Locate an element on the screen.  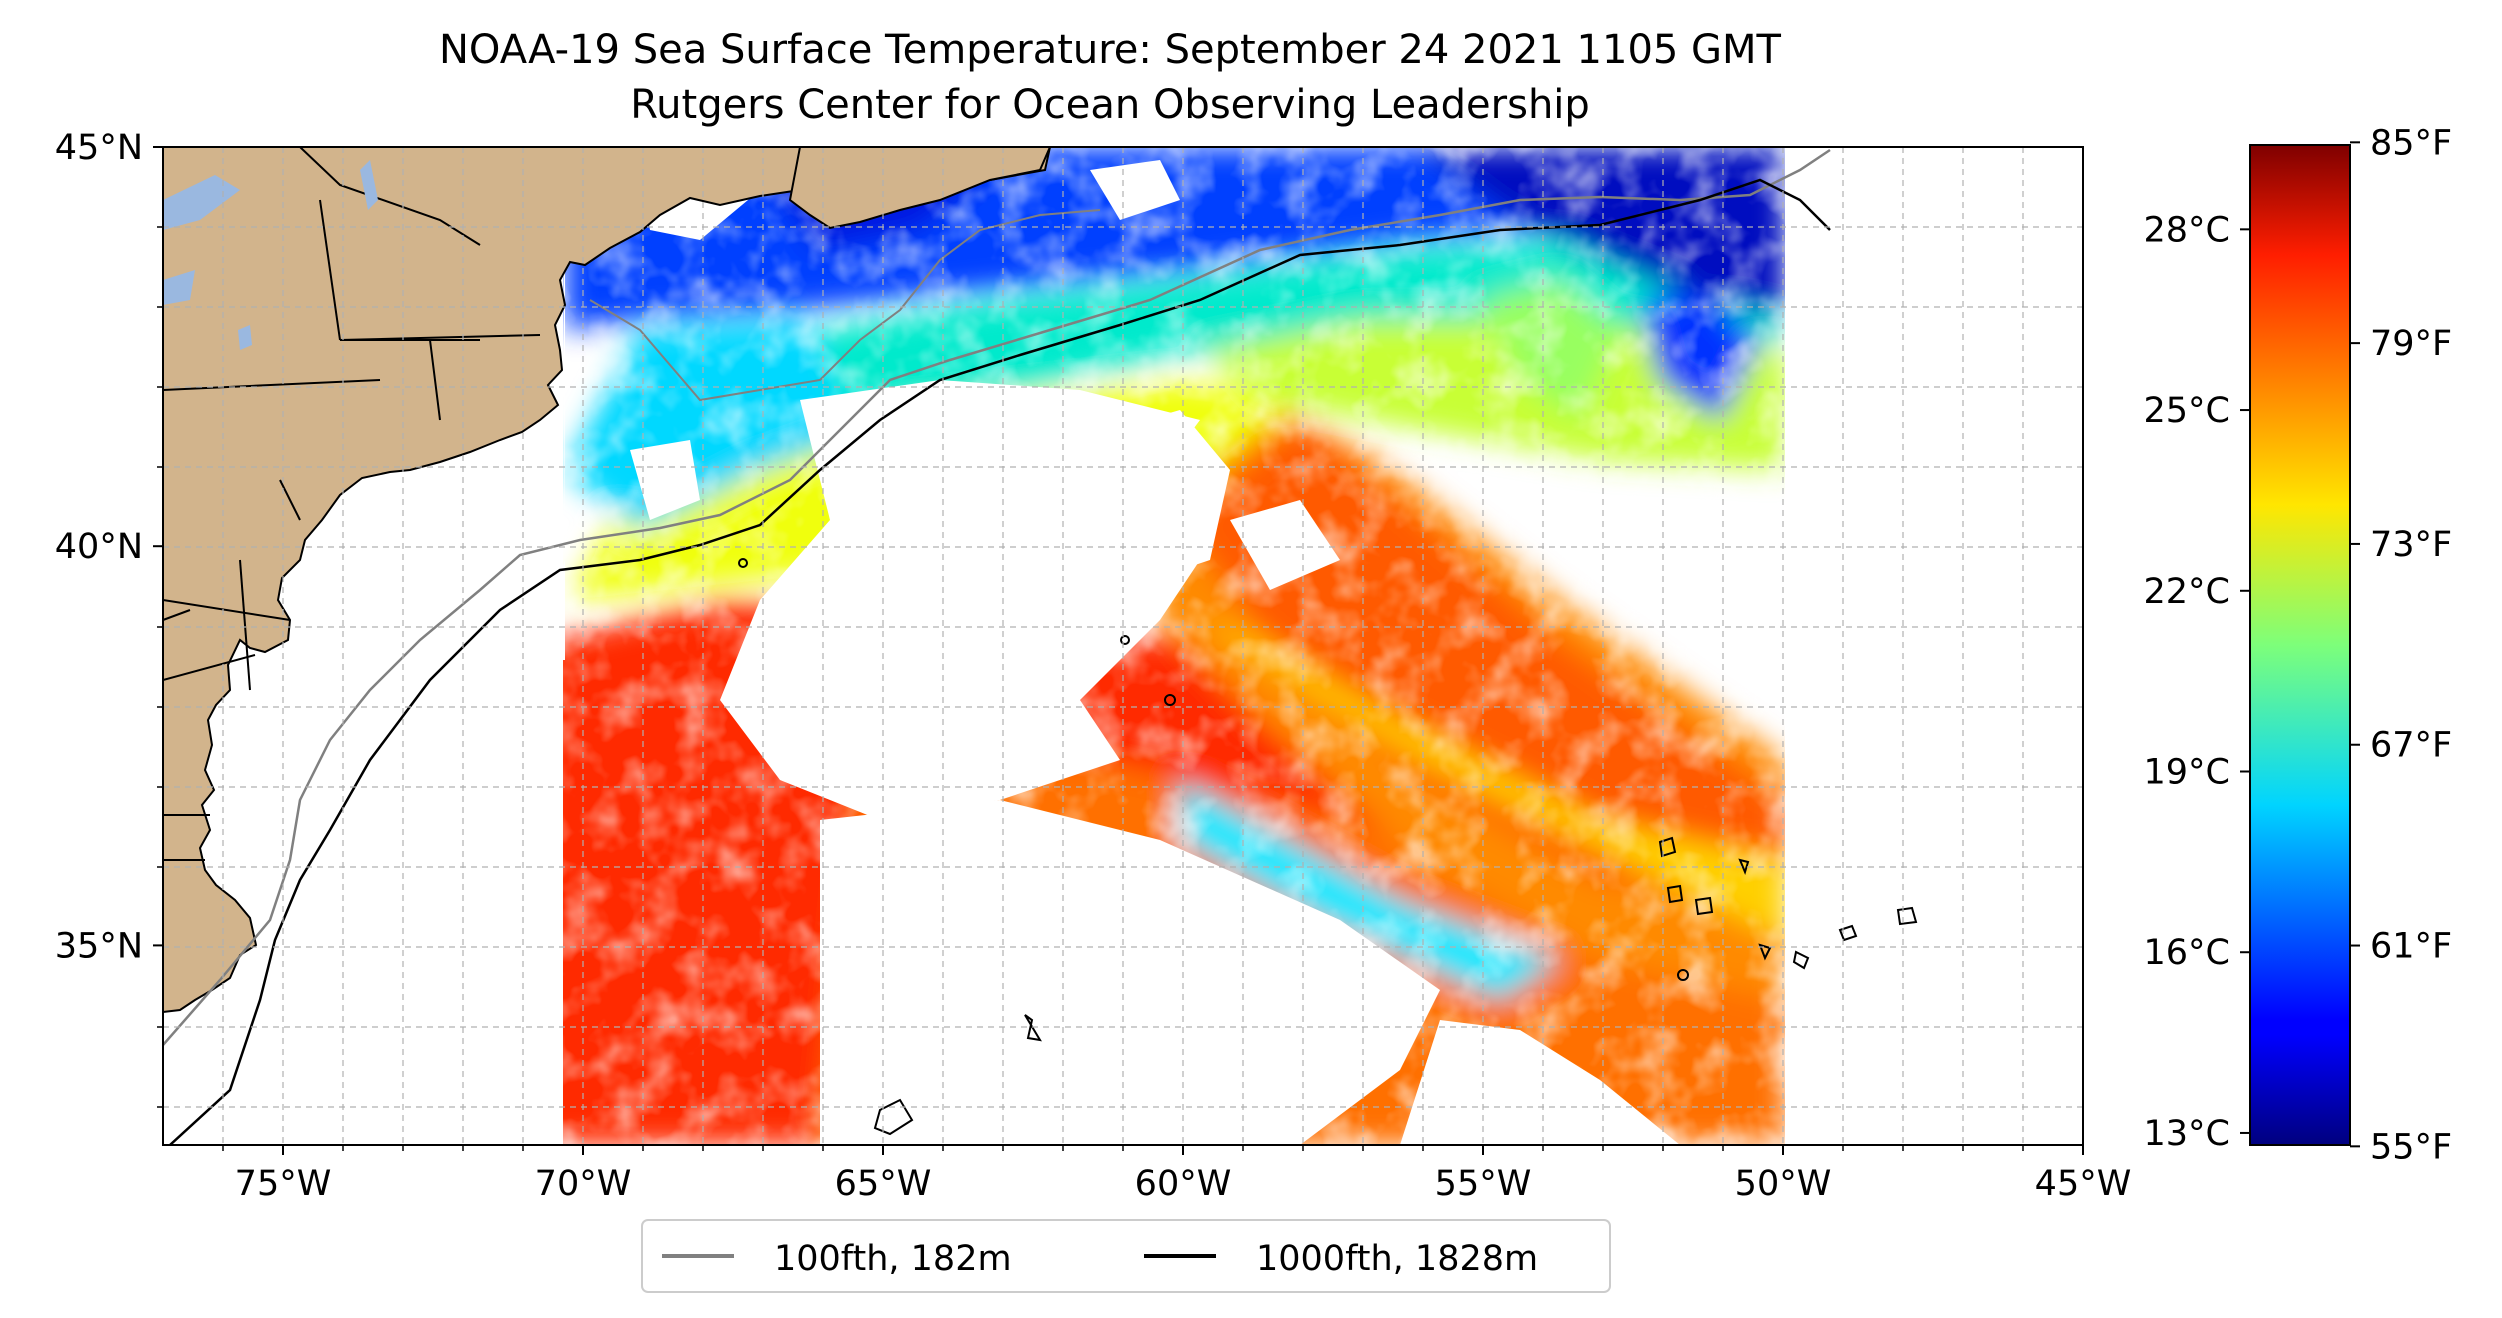
colorbar-fahrenheit-ticks: 55°F 61°F 67°F 73°F 79°F 85°F is located at coordinates (2401, 645).